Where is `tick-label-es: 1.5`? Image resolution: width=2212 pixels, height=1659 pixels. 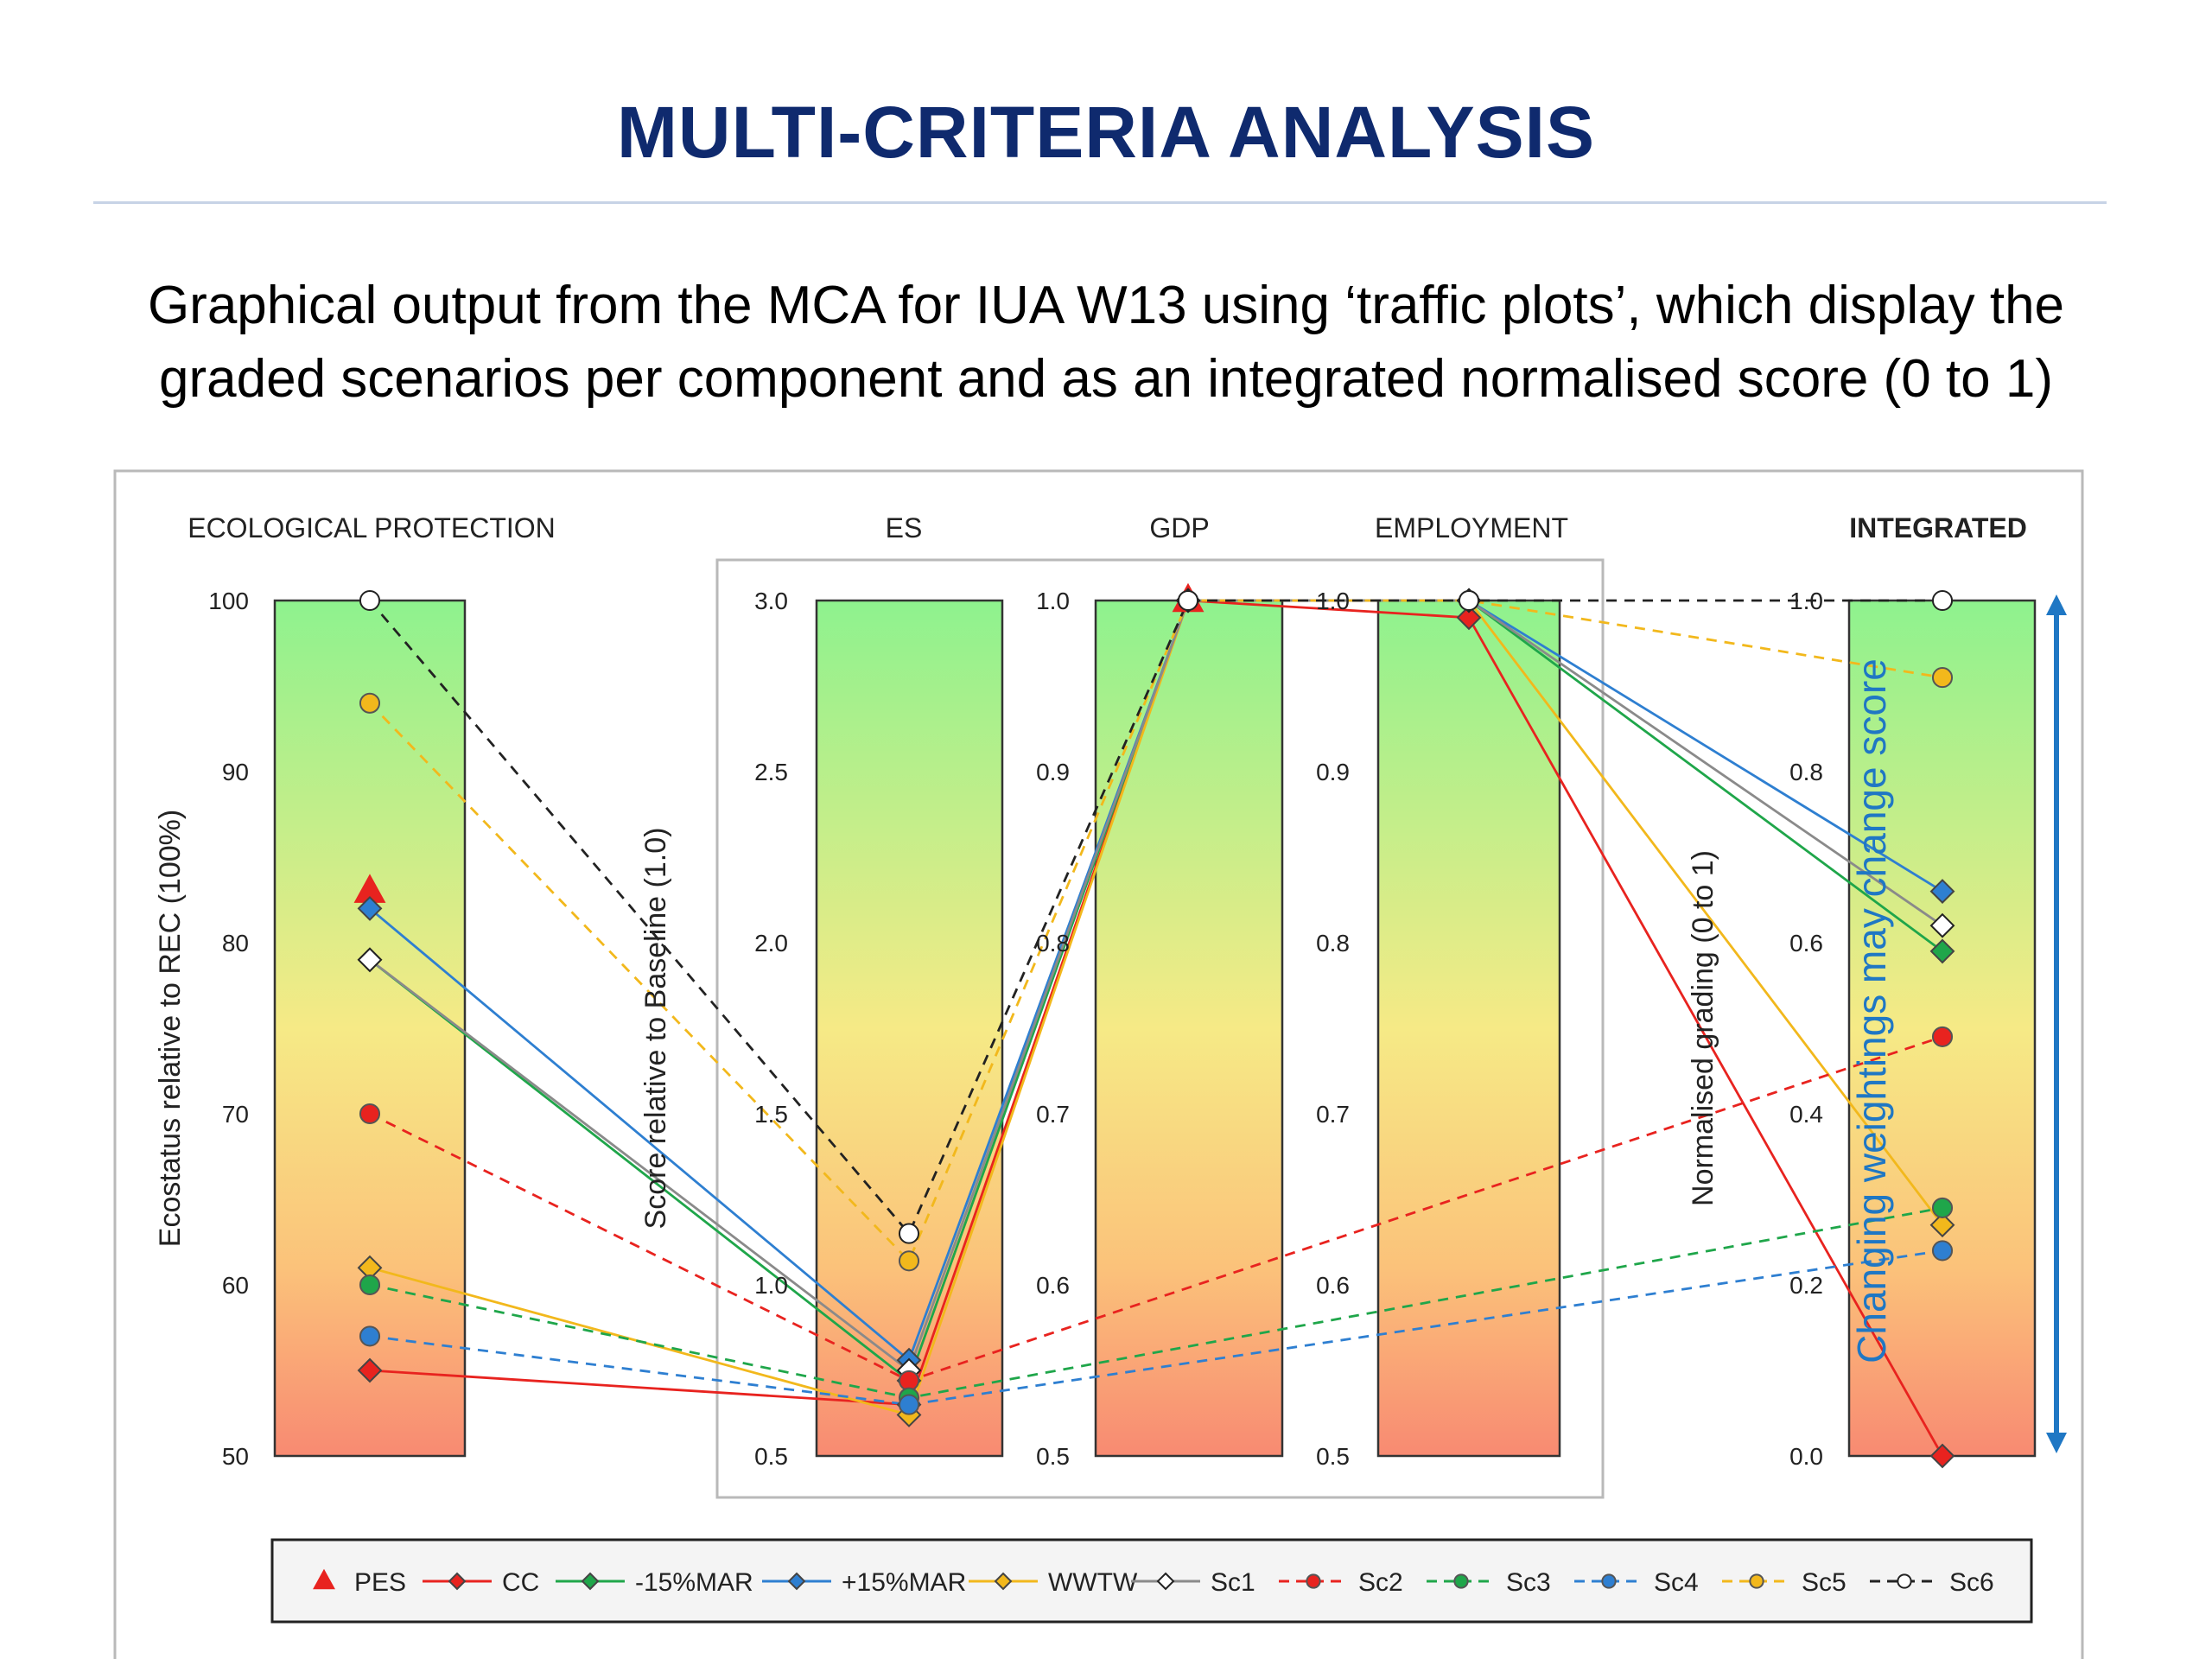 tick-label-es: 1.5 is located at coordinates (771, 1114).